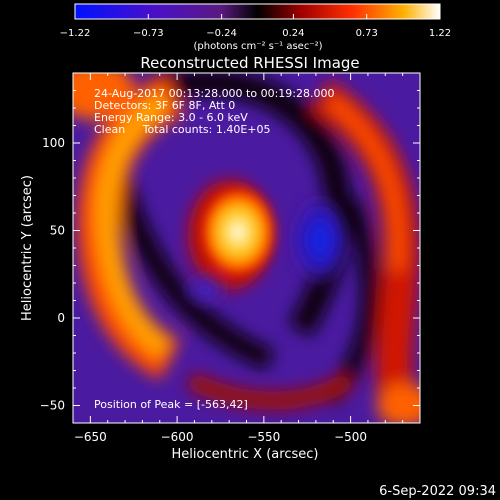  I want to click on y-tick-label: 50, so click(57, 231).